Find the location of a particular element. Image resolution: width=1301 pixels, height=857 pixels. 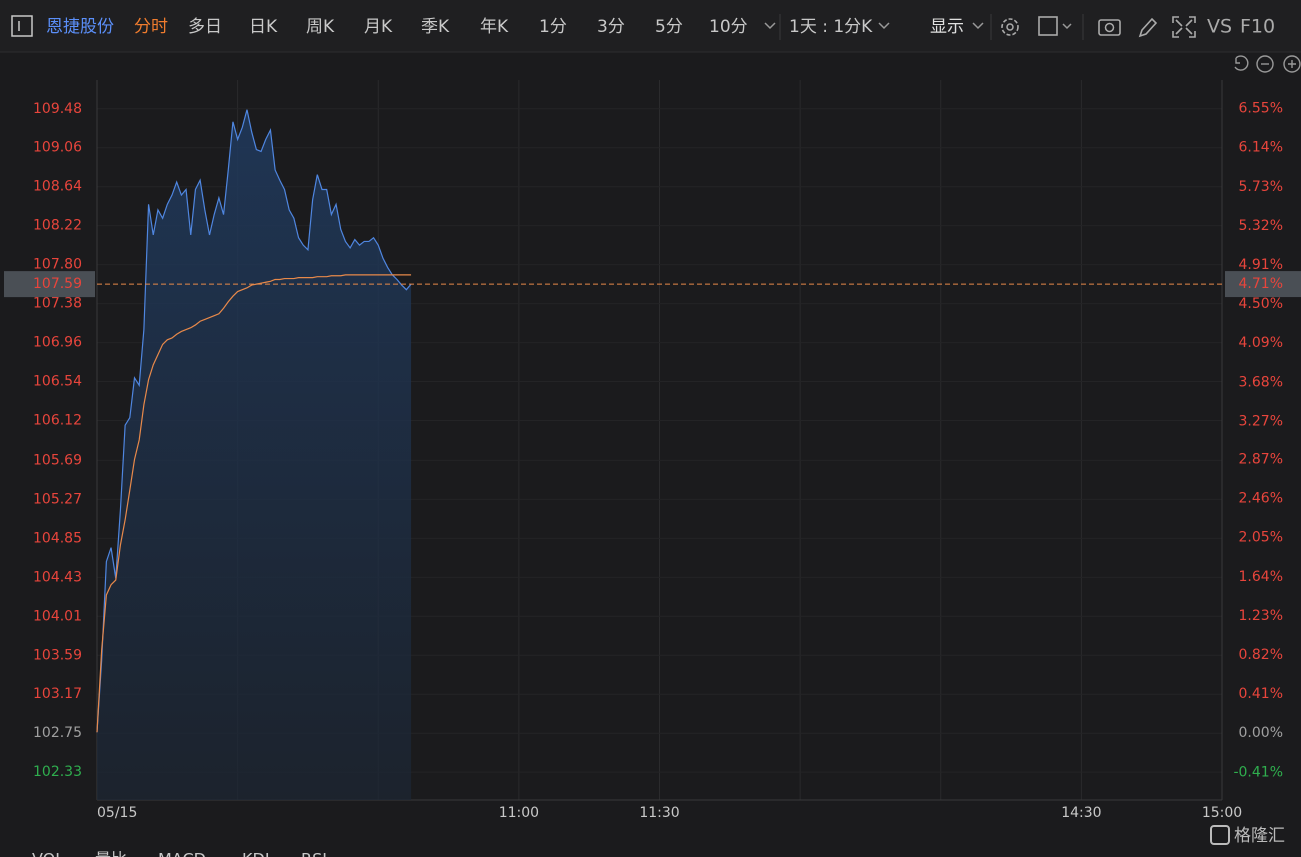

fullscreen-icon is located at coordinates (1184, 27).